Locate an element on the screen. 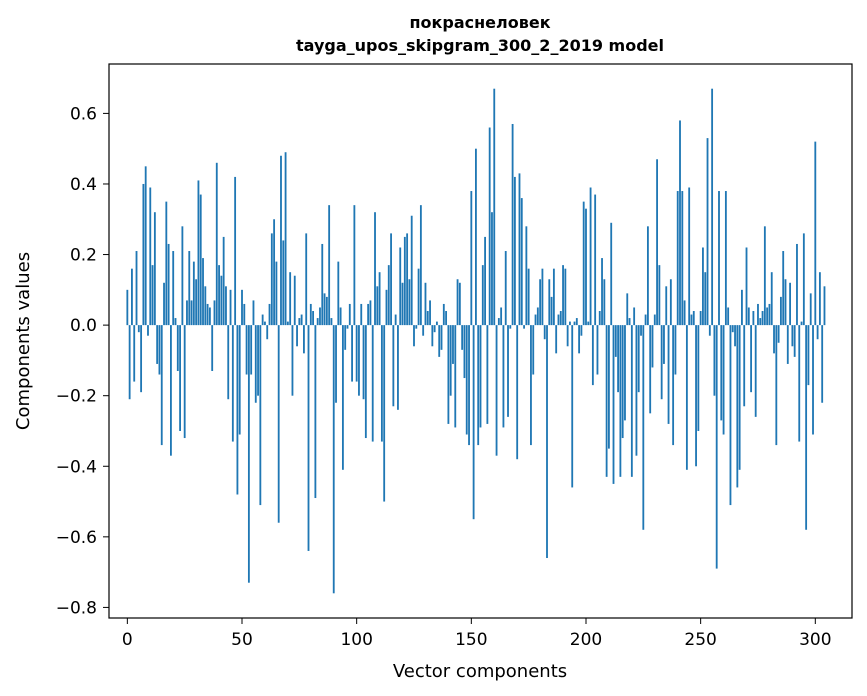  x-tick-label: 200 is located at coordinates (586, 640).